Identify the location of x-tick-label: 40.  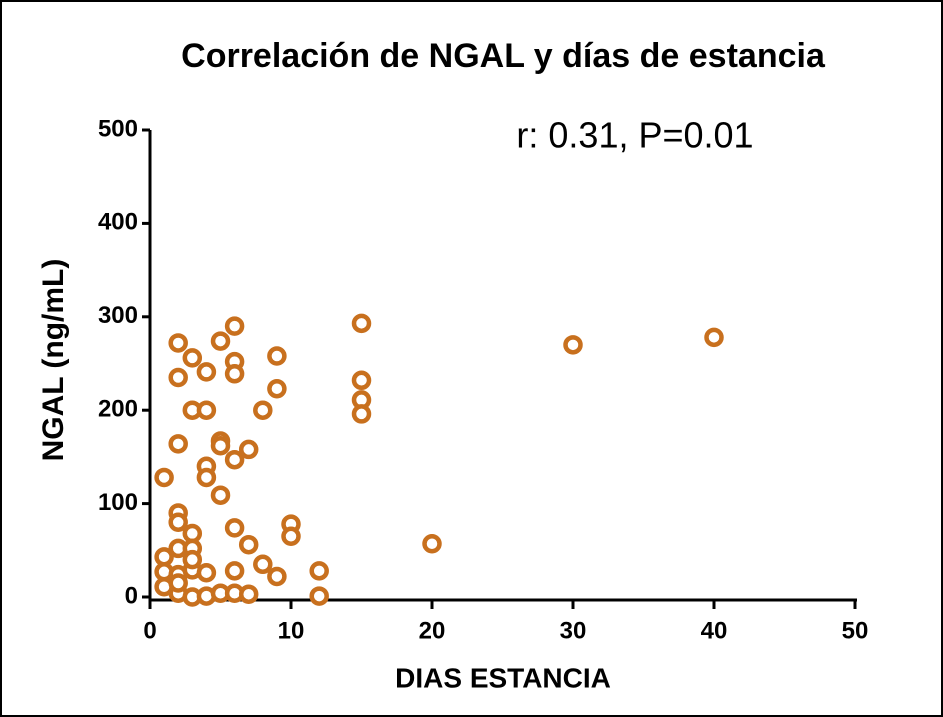
(714, 630).